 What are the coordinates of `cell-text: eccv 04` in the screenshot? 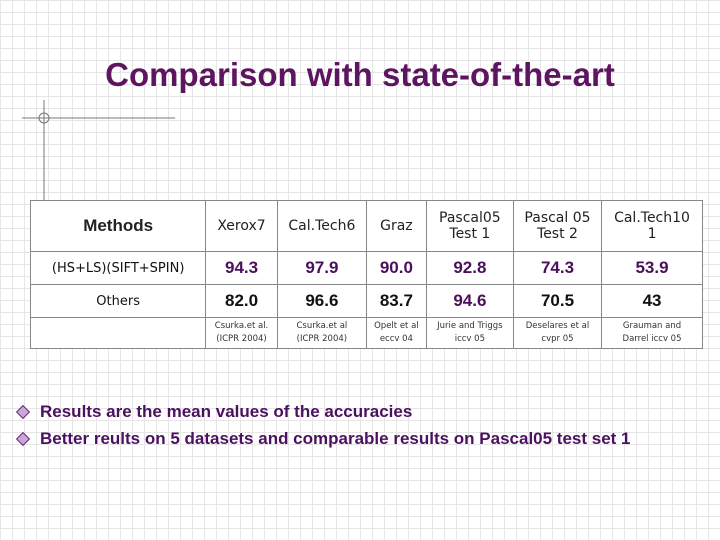 It's located at (396, 339).